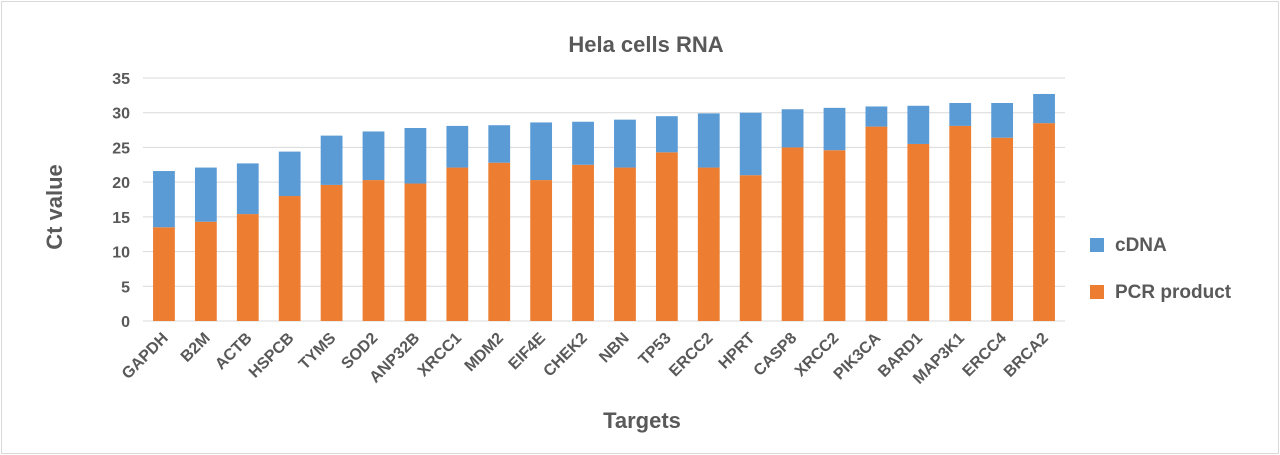 The width and height of the screenshot is (1280, 455). Describe the element at coordinates (121, 148) in the screenshot. I see `y-tick-label: 25` at that location.